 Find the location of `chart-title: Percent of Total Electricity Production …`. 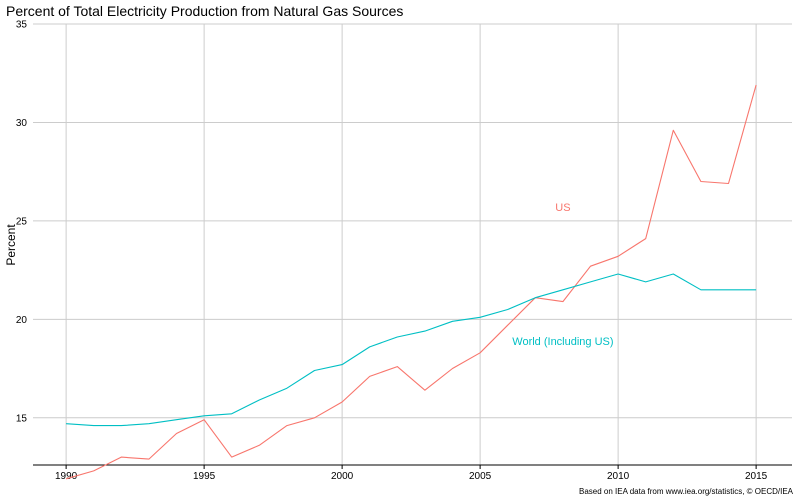

chart-title: Percent of Total Electricity Production … is located at coordinates (205, 11).